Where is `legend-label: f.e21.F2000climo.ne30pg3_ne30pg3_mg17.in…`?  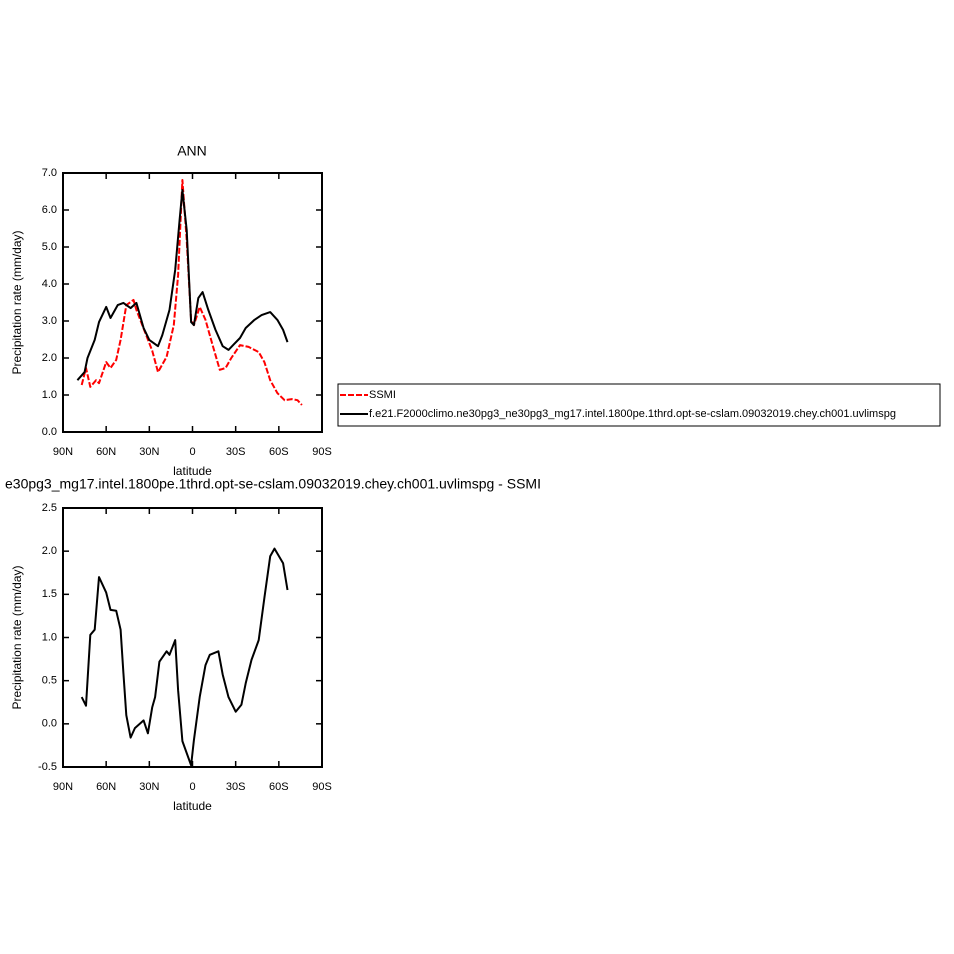
legend-label: f.e21.F2000climo.ne30pg3_ne30pg3_mg17.in… is located at coordinates (632, 414).